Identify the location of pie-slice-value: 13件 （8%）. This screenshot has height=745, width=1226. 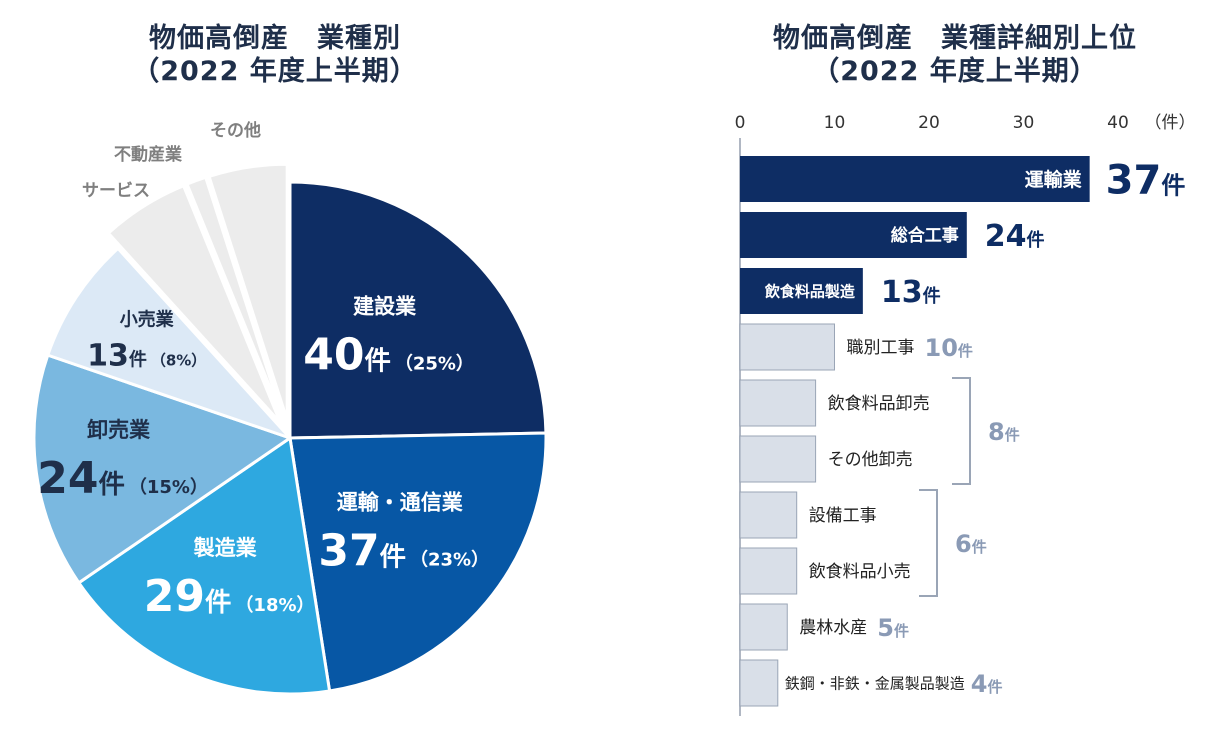
(146, 356).